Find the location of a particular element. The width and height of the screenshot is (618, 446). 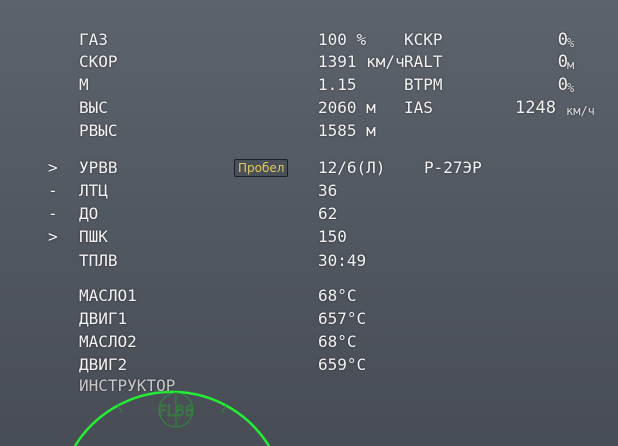

param-value: 1.15 is located at coordinates (337, 84).